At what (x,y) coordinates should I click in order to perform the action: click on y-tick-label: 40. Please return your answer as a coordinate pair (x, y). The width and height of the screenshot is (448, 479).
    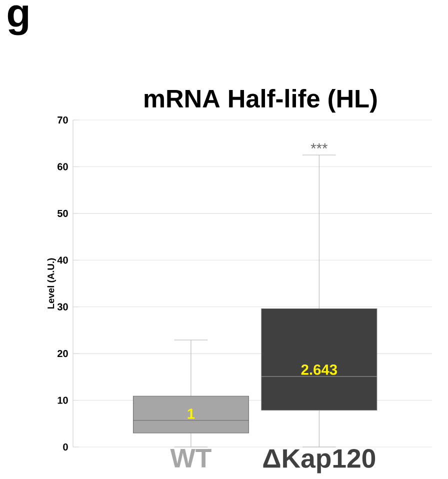
    Looking at the image, I should click on (62, 260).